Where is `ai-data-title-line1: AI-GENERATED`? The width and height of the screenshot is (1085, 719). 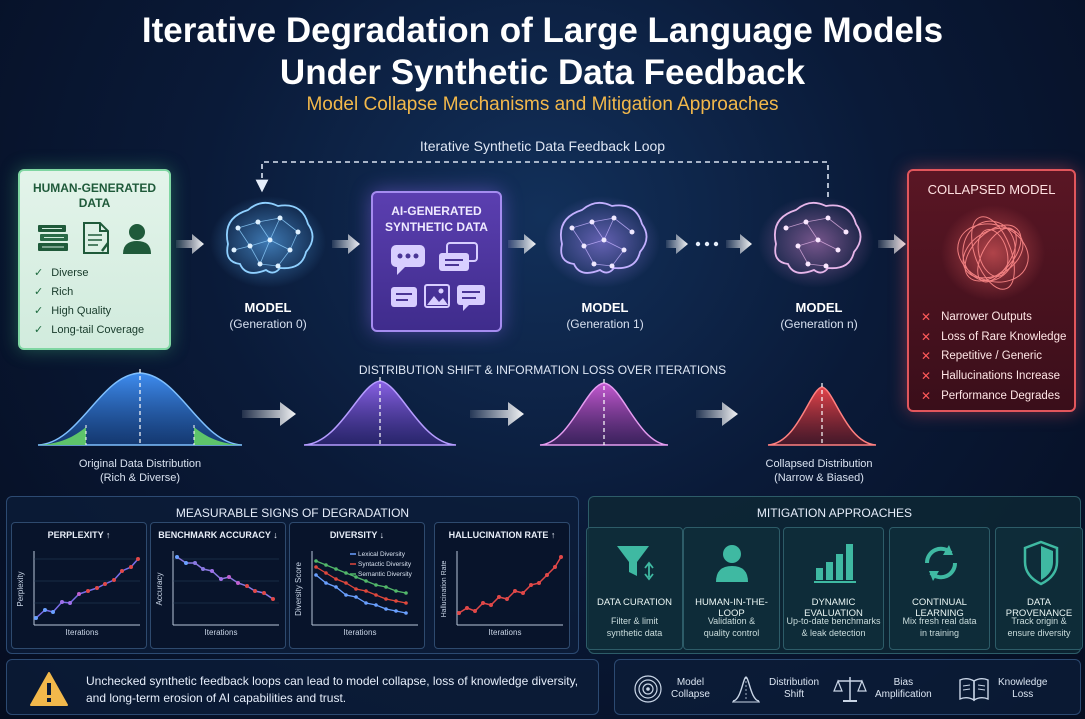 ai-data-title-line1: AI-GENERATED is located at coordinates (436, 211).